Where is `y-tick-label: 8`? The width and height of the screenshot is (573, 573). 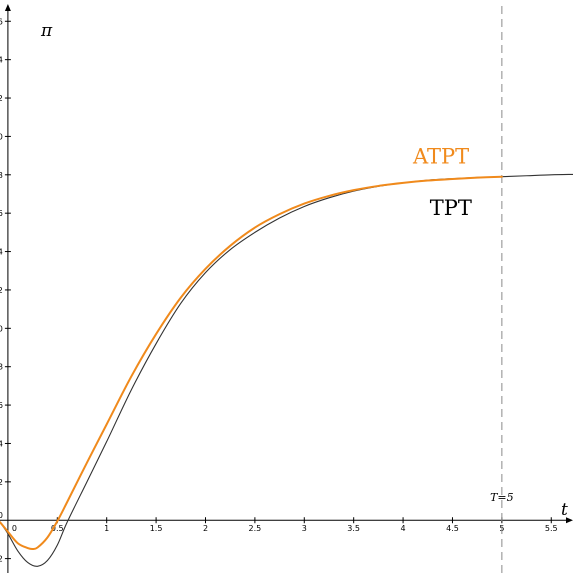
y-tick-label: 8 is located at coordinates (1, 367).